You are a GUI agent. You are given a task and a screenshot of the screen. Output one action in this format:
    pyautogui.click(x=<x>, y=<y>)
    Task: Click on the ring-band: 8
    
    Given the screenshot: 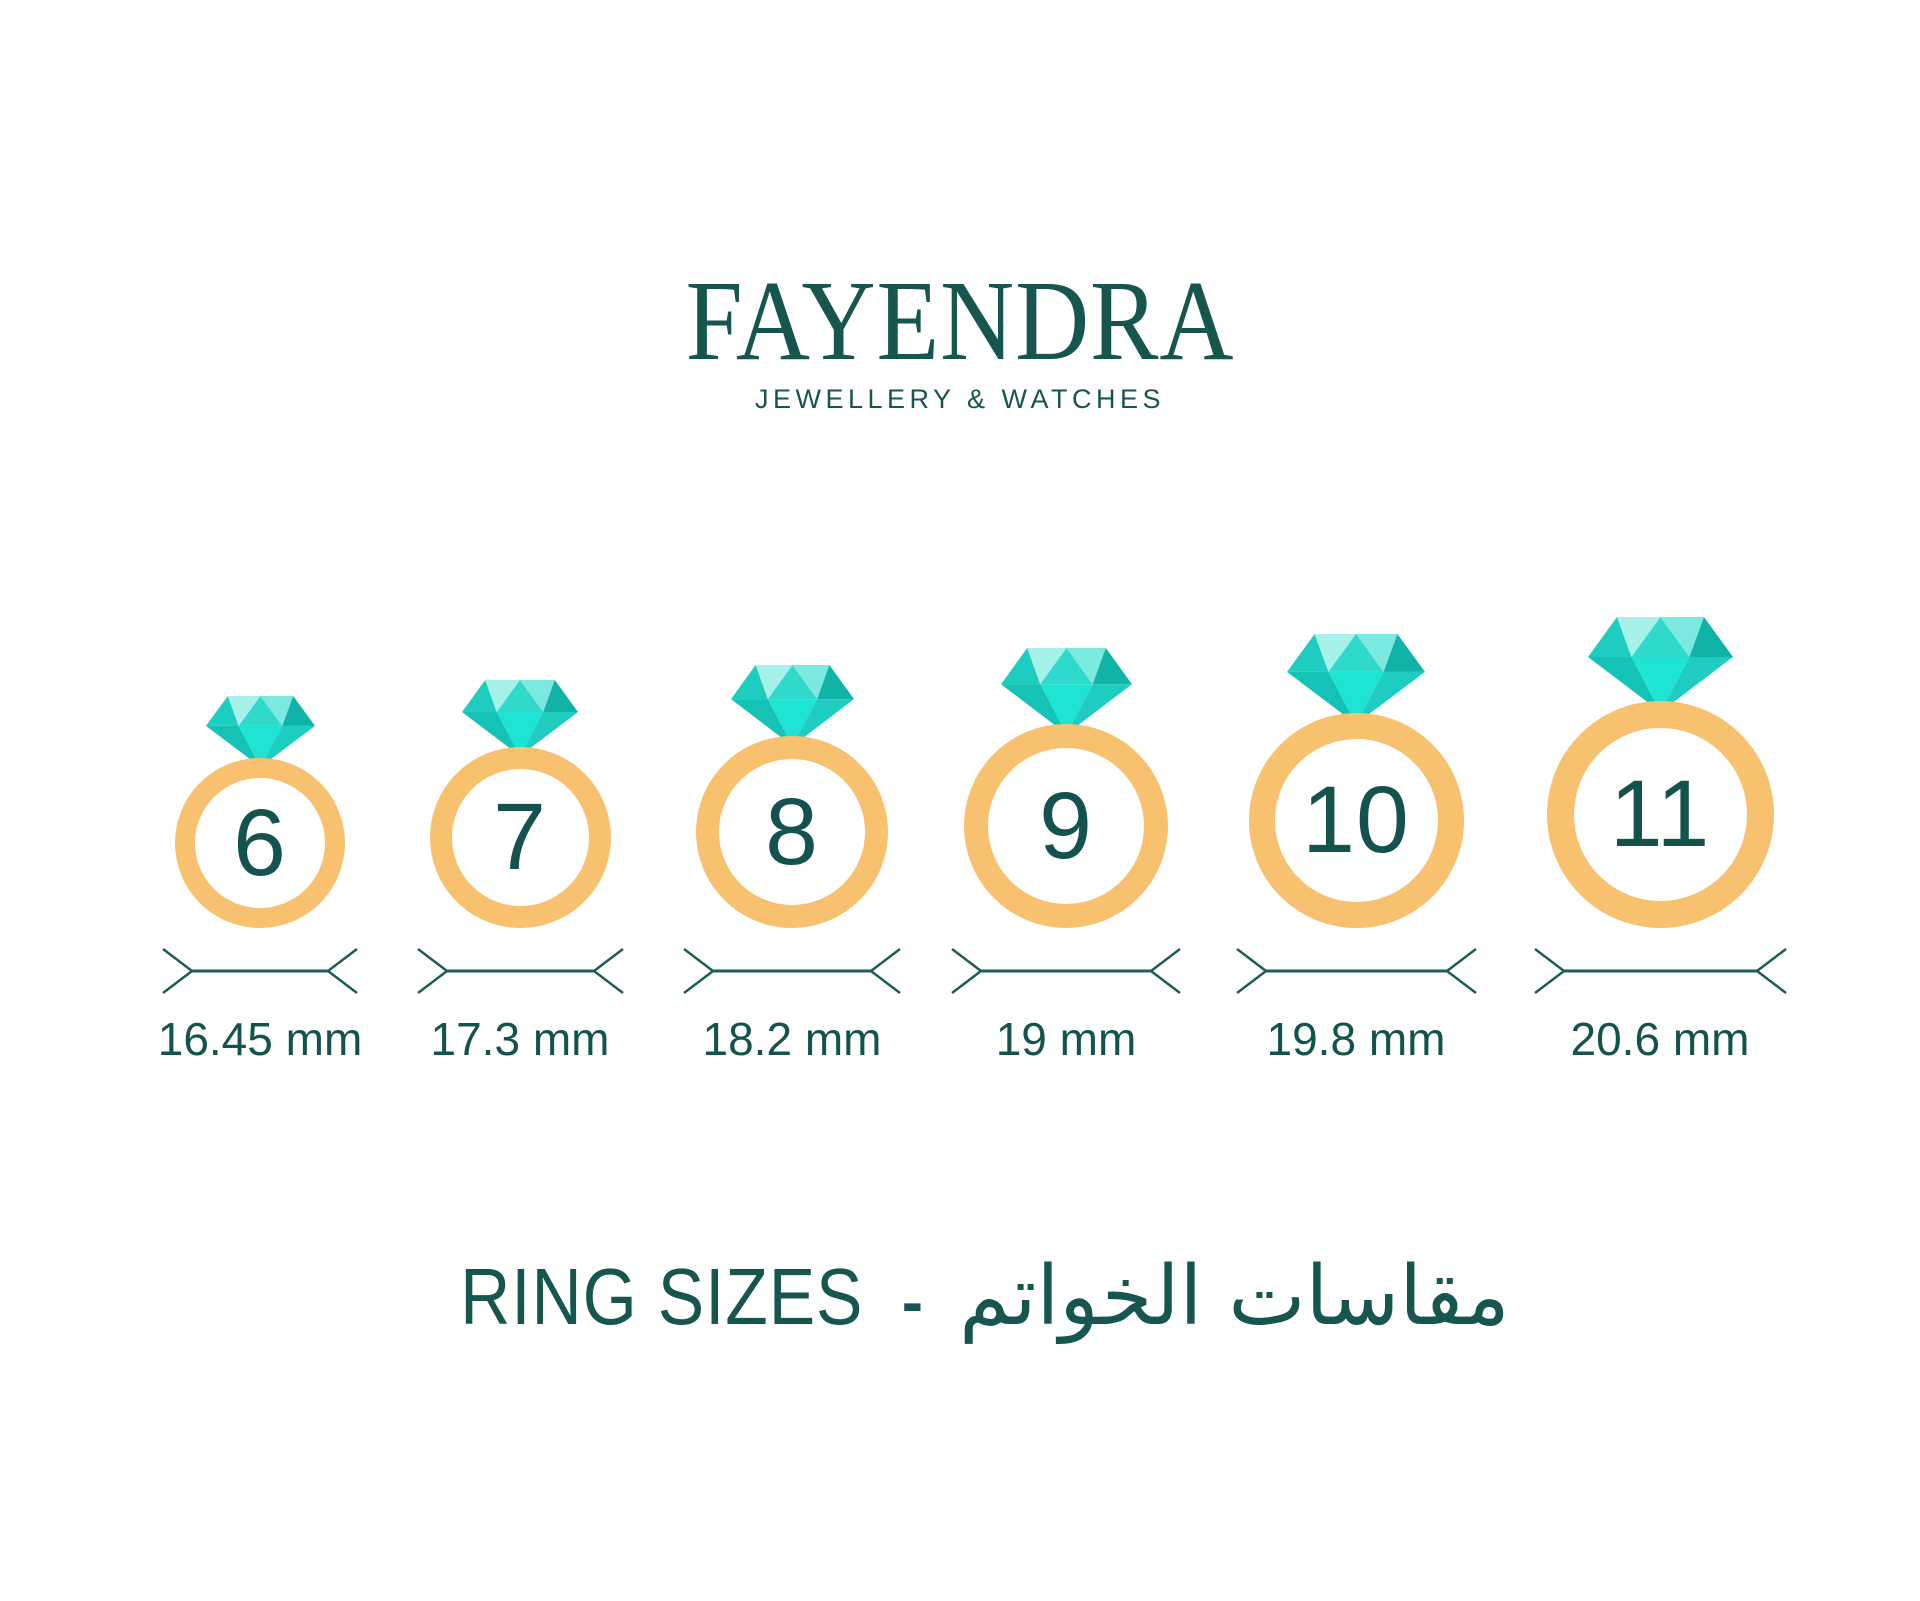 What is the action you would take?
    pyautogui.click(x=792, y=832)
    